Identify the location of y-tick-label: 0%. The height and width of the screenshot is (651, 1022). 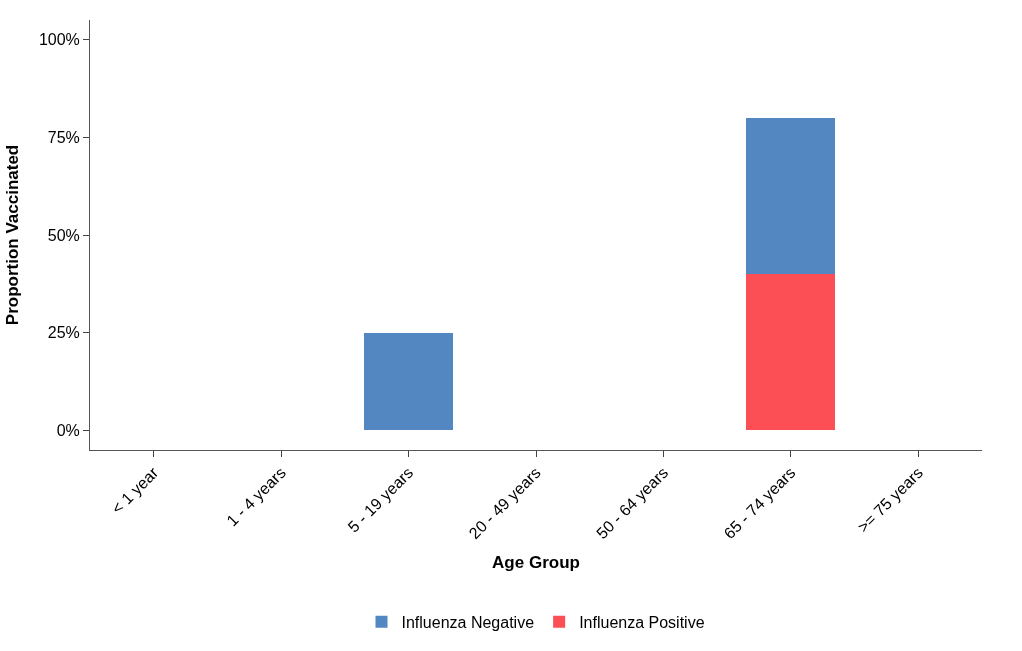
(68, 431).